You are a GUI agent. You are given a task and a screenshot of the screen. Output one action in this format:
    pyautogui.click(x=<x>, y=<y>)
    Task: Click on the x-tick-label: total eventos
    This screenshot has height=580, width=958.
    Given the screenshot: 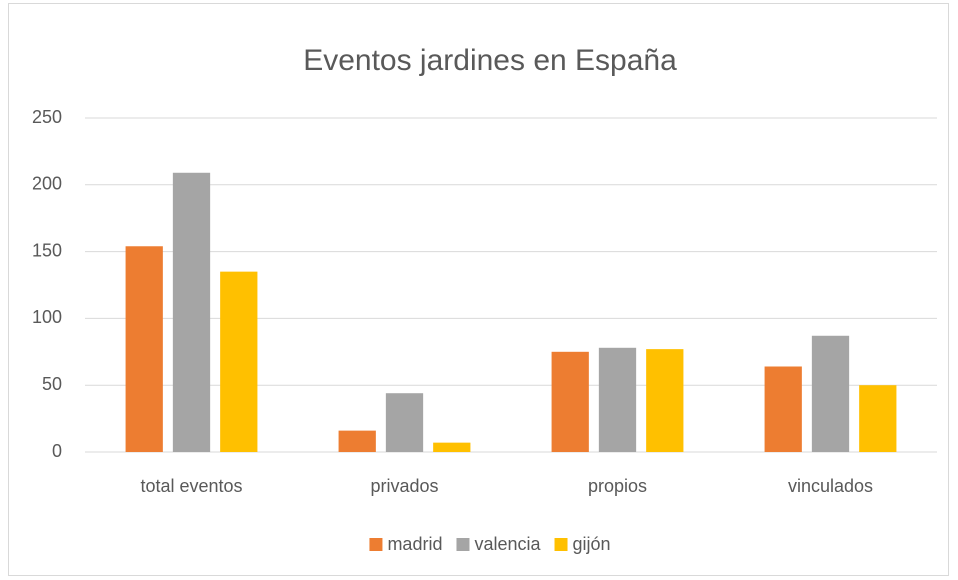 What is the action you would take?
    pyautogui.click(x=191, y=486)
    